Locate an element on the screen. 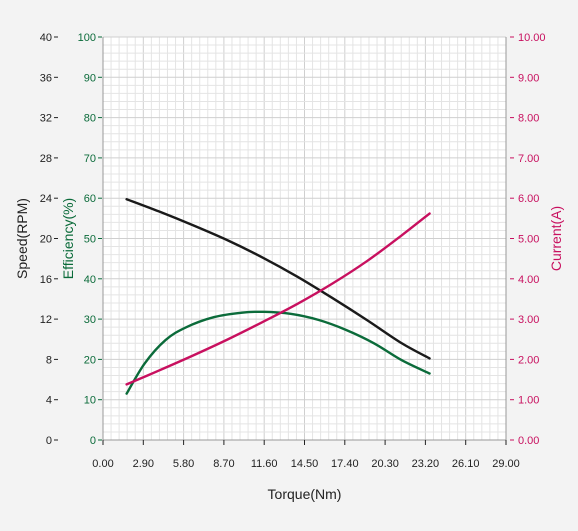 The height and width of the screenshot is (531, 578). y-tick-label-speed: 4 is located at coordinates (49, 401).